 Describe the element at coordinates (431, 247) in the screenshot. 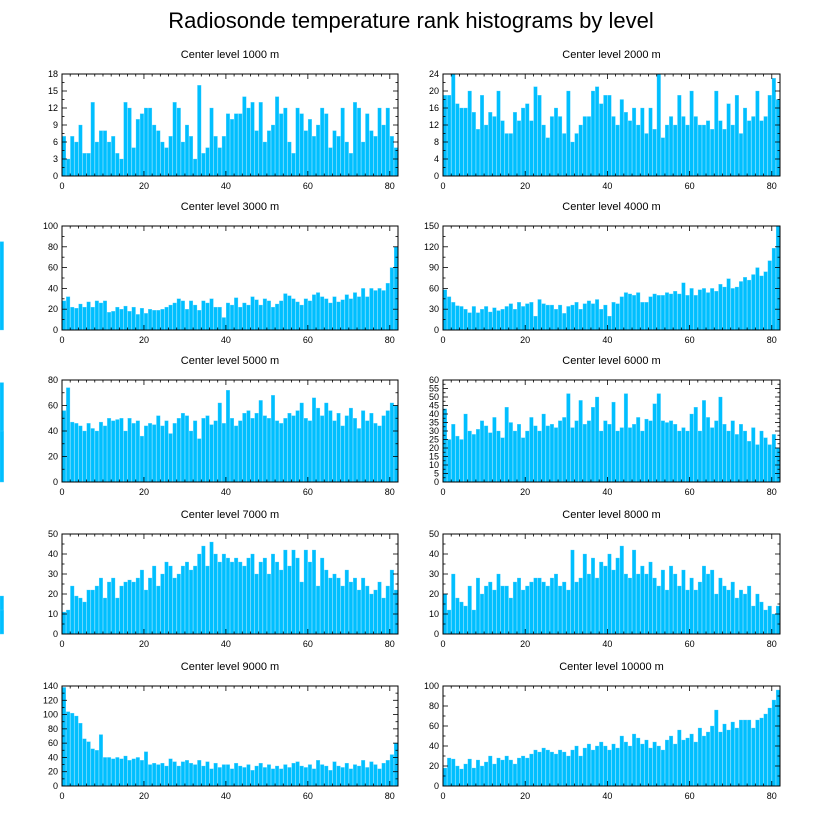

I see `y-tick-label: 120` at that location.